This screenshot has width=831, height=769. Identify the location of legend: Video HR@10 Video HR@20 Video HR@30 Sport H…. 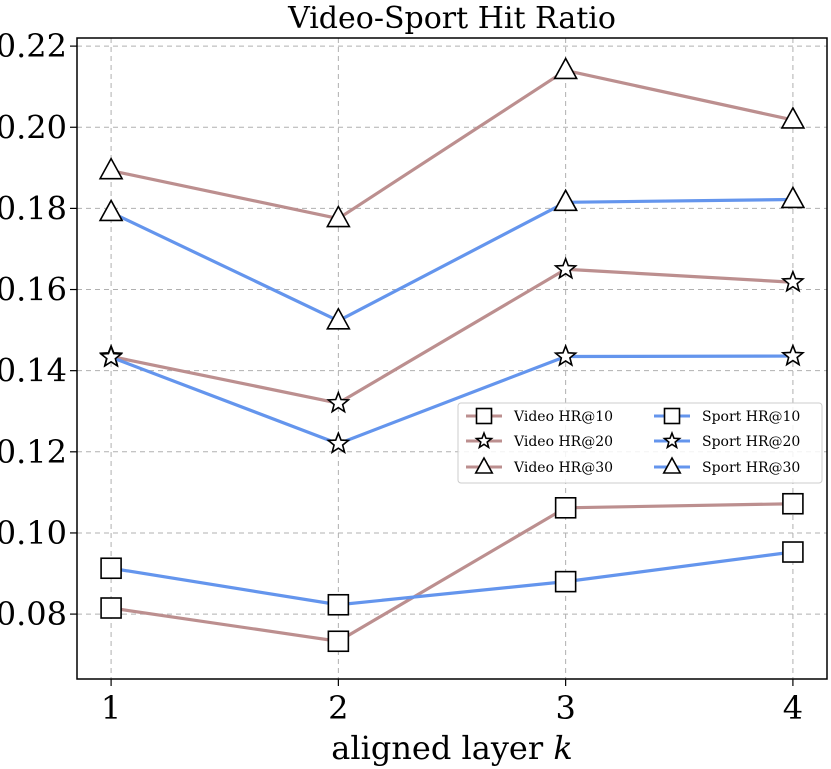
(640, 443).